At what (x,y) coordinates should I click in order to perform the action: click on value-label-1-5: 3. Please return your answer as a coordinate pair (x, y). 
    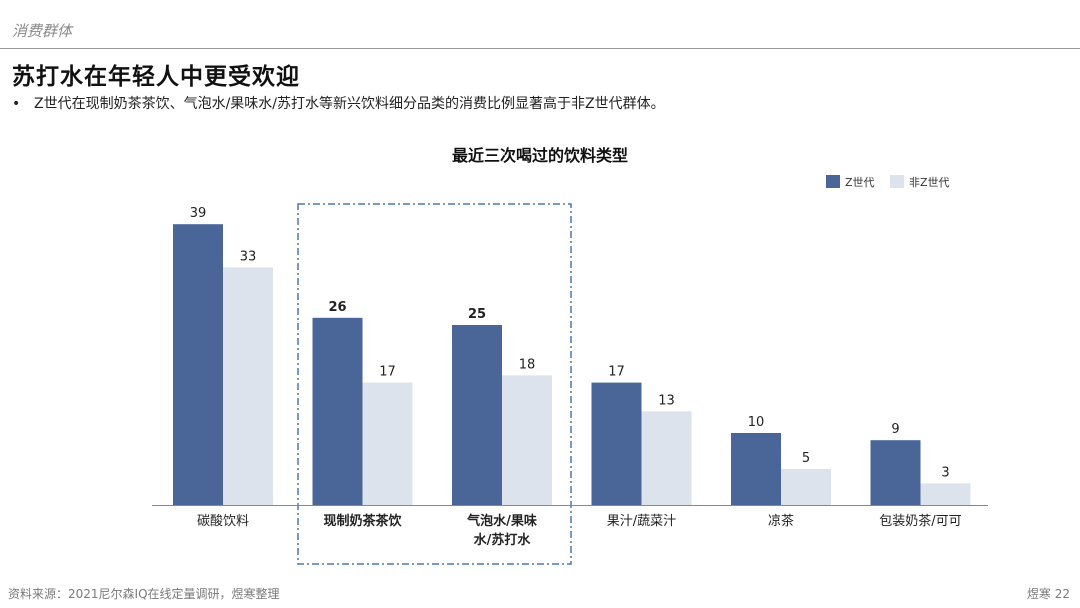
    Looking at the image, I should click on (945, 472).